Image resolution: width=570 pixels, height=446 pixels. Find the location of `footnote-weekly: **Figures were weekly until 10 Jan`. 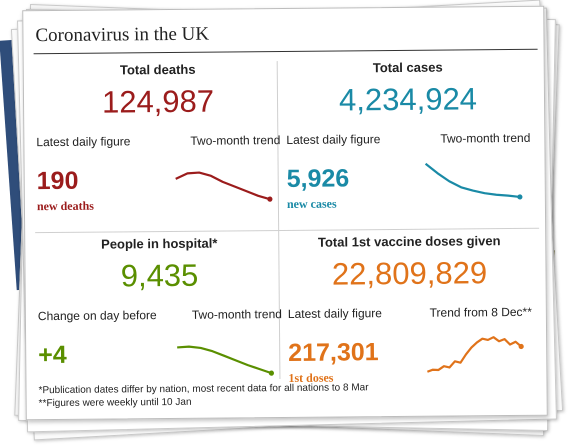

footnote-weekly: **Figures were weekly until 10 Jan is located at coordinates (115, 403).